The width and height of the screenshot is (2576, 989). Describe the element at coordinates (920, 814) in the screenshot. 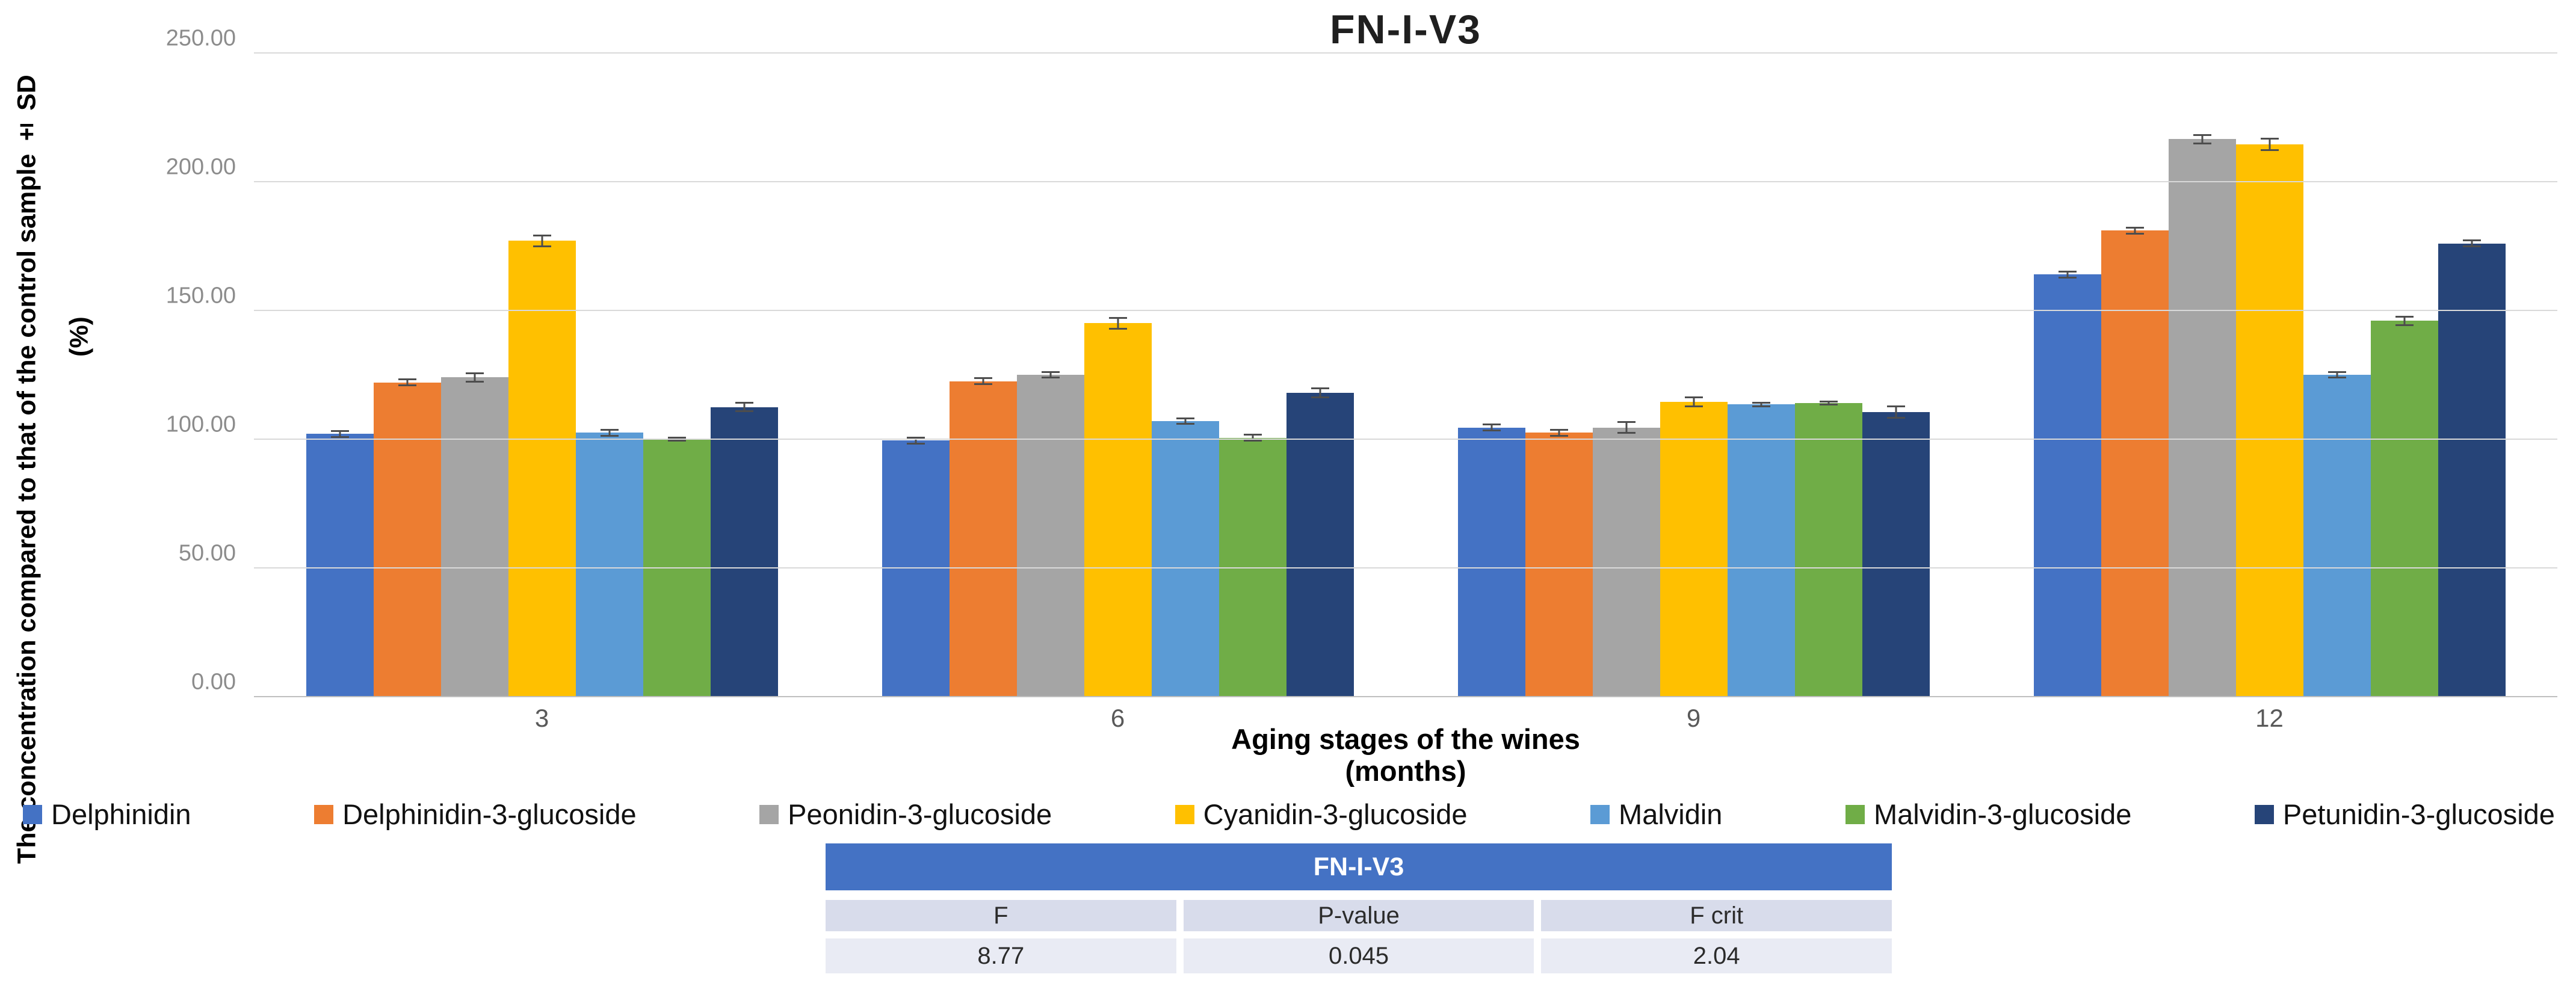

I see `legend-label: Peonidin-3-glucoside` at that location.